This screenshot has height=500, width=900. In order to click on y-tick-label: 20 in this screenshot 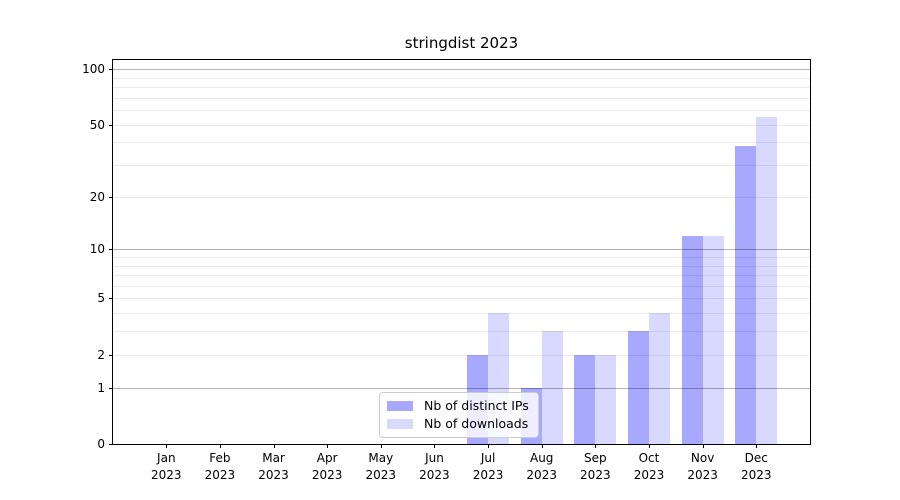, I will do `click(97, 196)`.